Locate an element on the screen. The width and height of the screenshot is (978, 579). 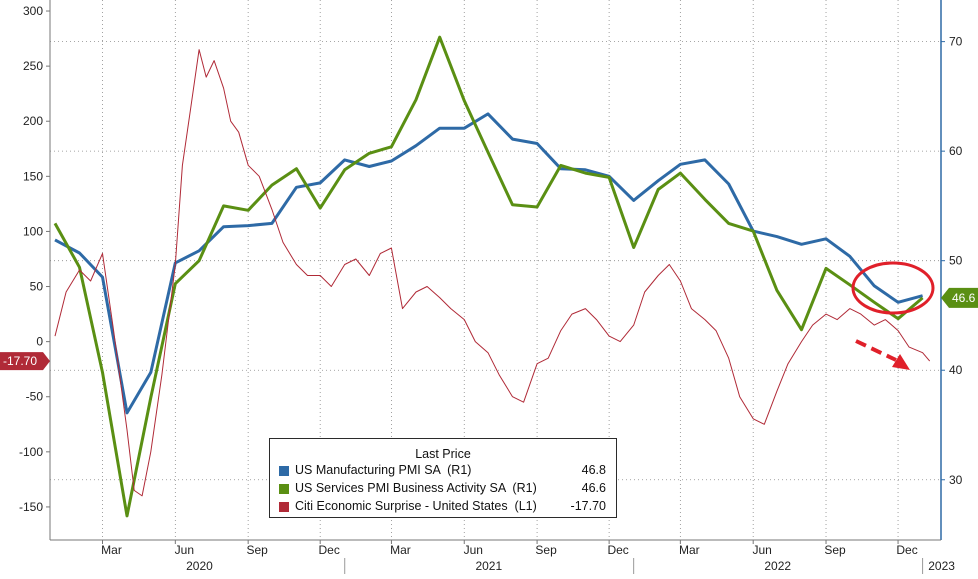
legend-swatch-red is located at coordinates (284, 507).